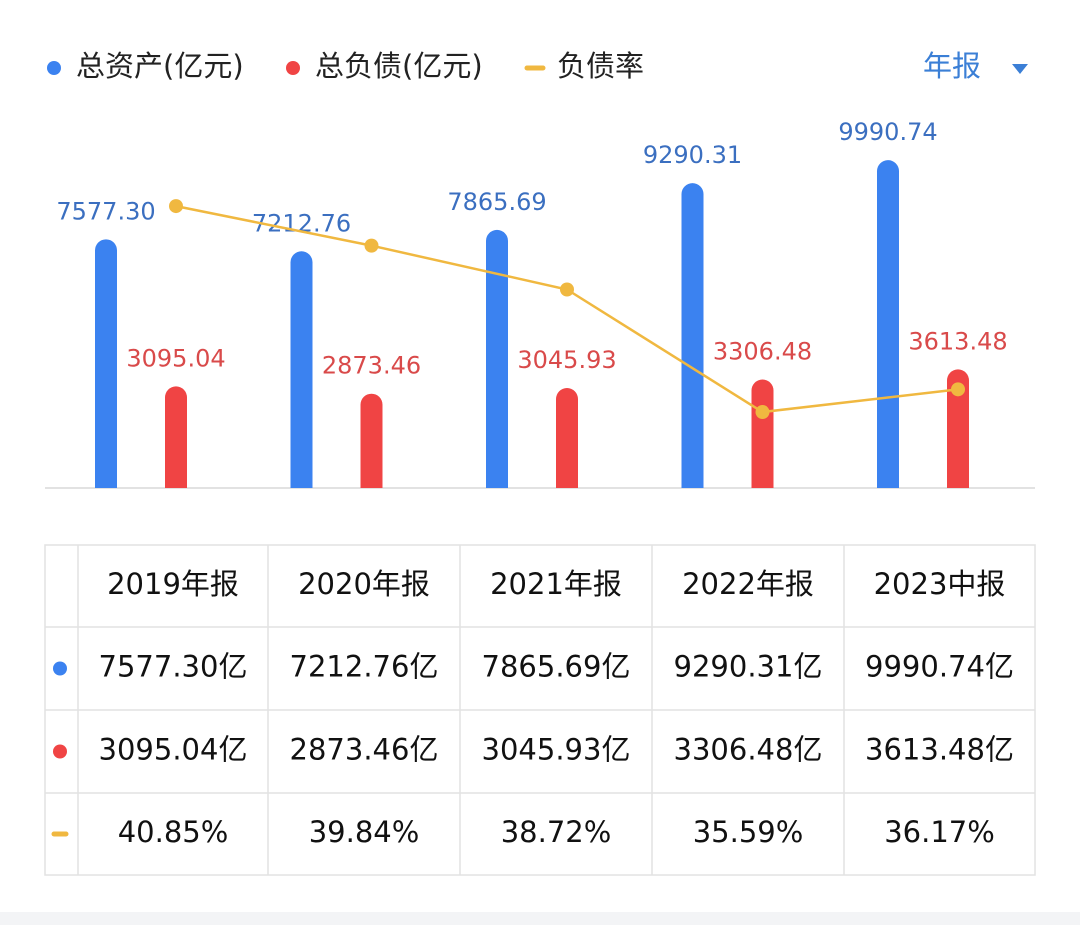 The width and height of the screenshot is (1080, 925). What do you see at coordinates (105, 211) in the screenshot?
I see `value-label: 7577.30` at bounding box center [105, 211].